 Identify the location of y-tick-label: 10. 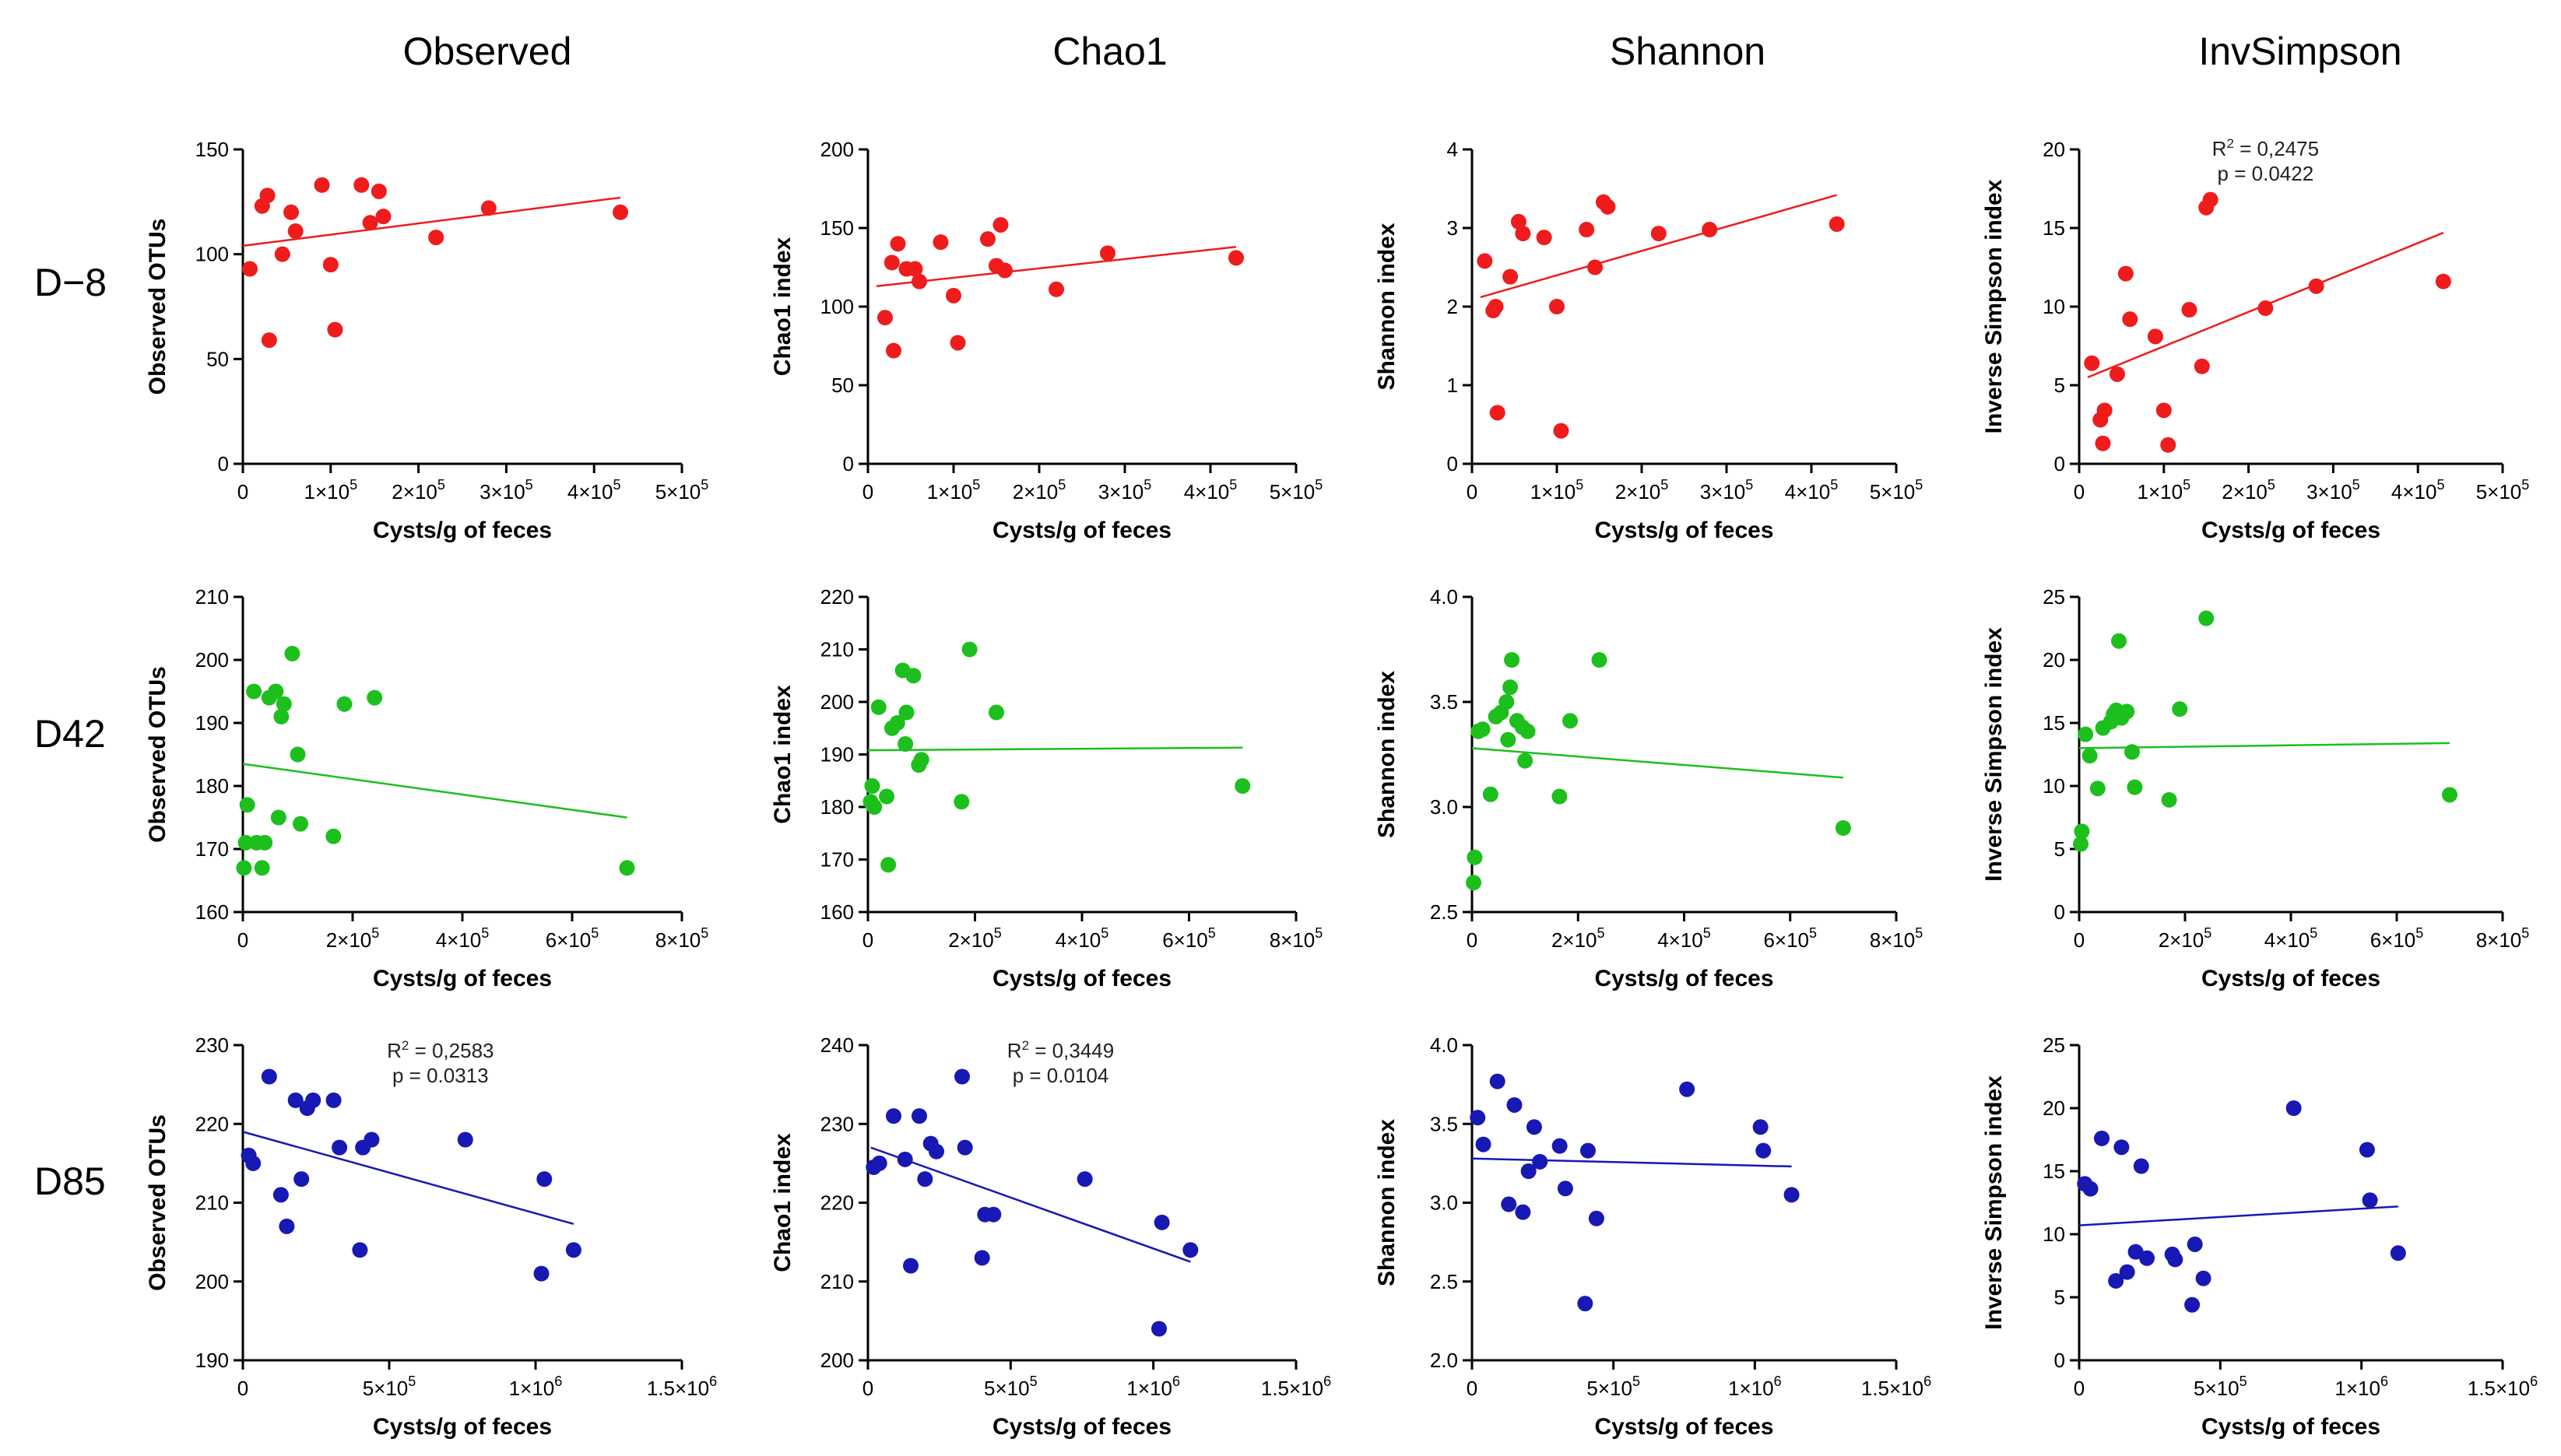
(2054, 307).